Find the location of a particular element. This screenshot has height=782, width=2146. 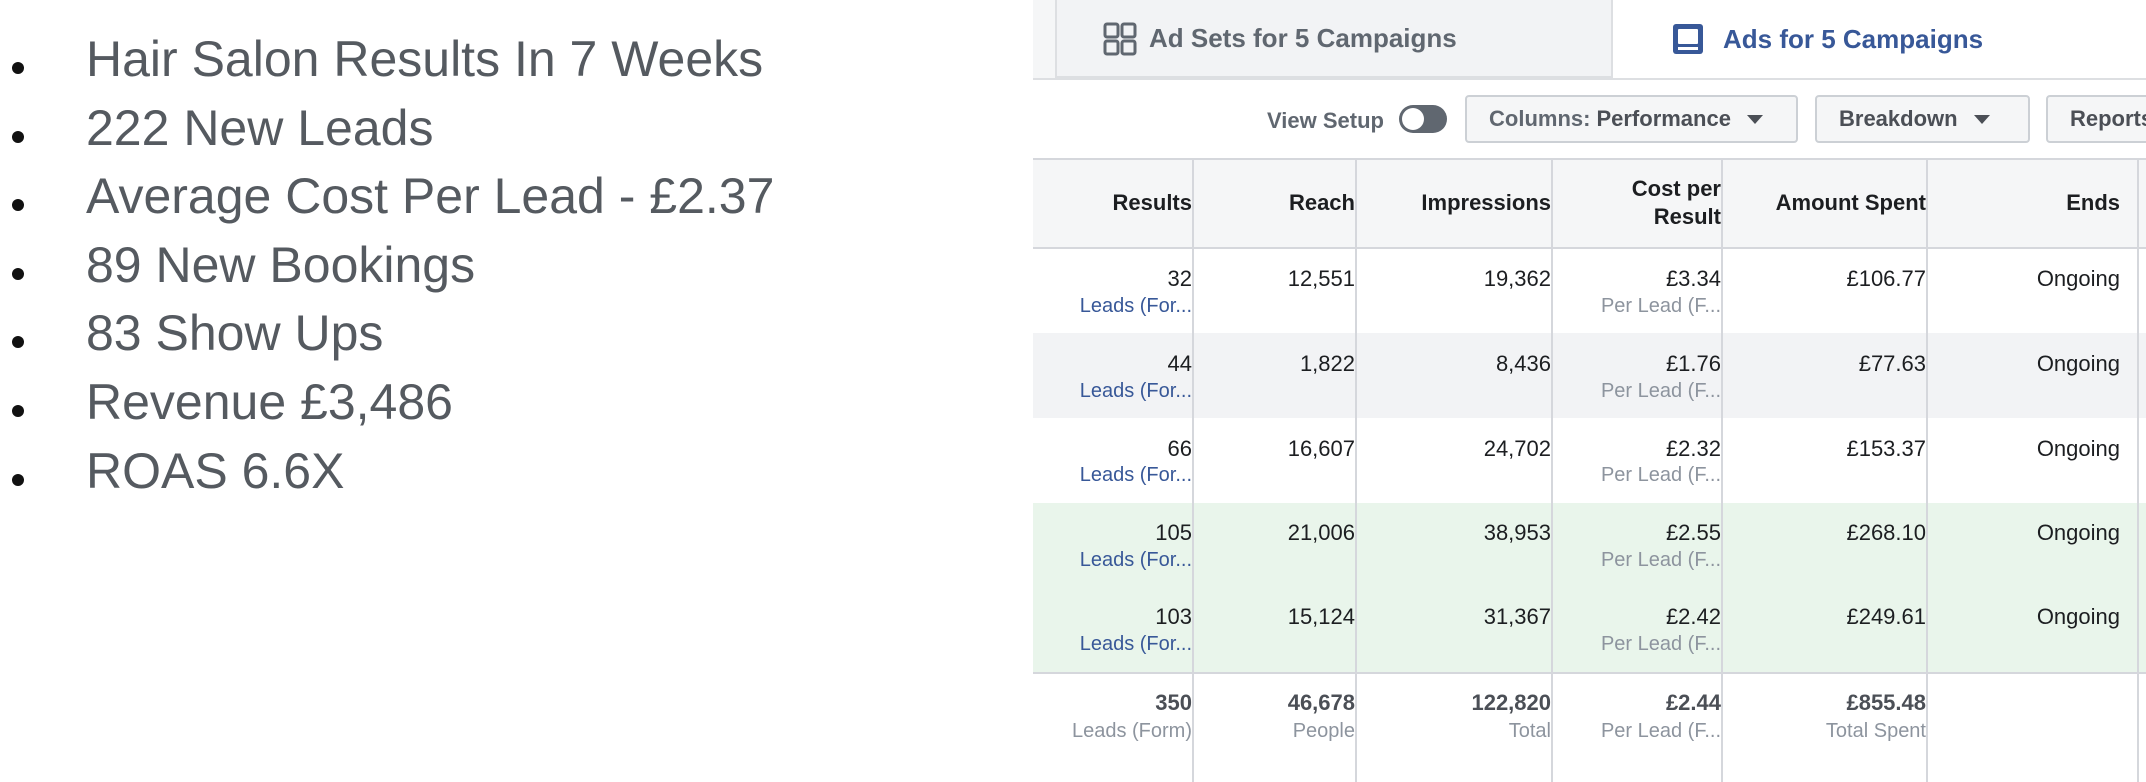

header-row-bg is located at coordinates (1589, 203).